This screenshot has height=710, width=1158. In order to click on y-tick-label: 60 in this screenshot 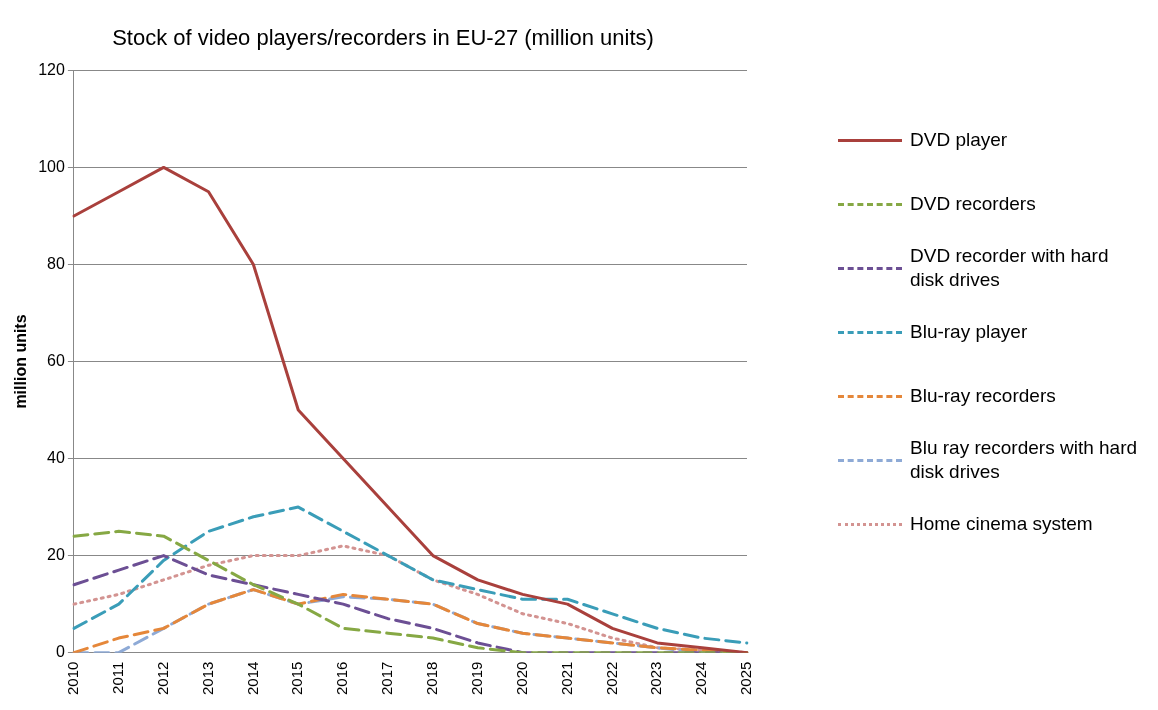, I will do `click(56, 360)`.